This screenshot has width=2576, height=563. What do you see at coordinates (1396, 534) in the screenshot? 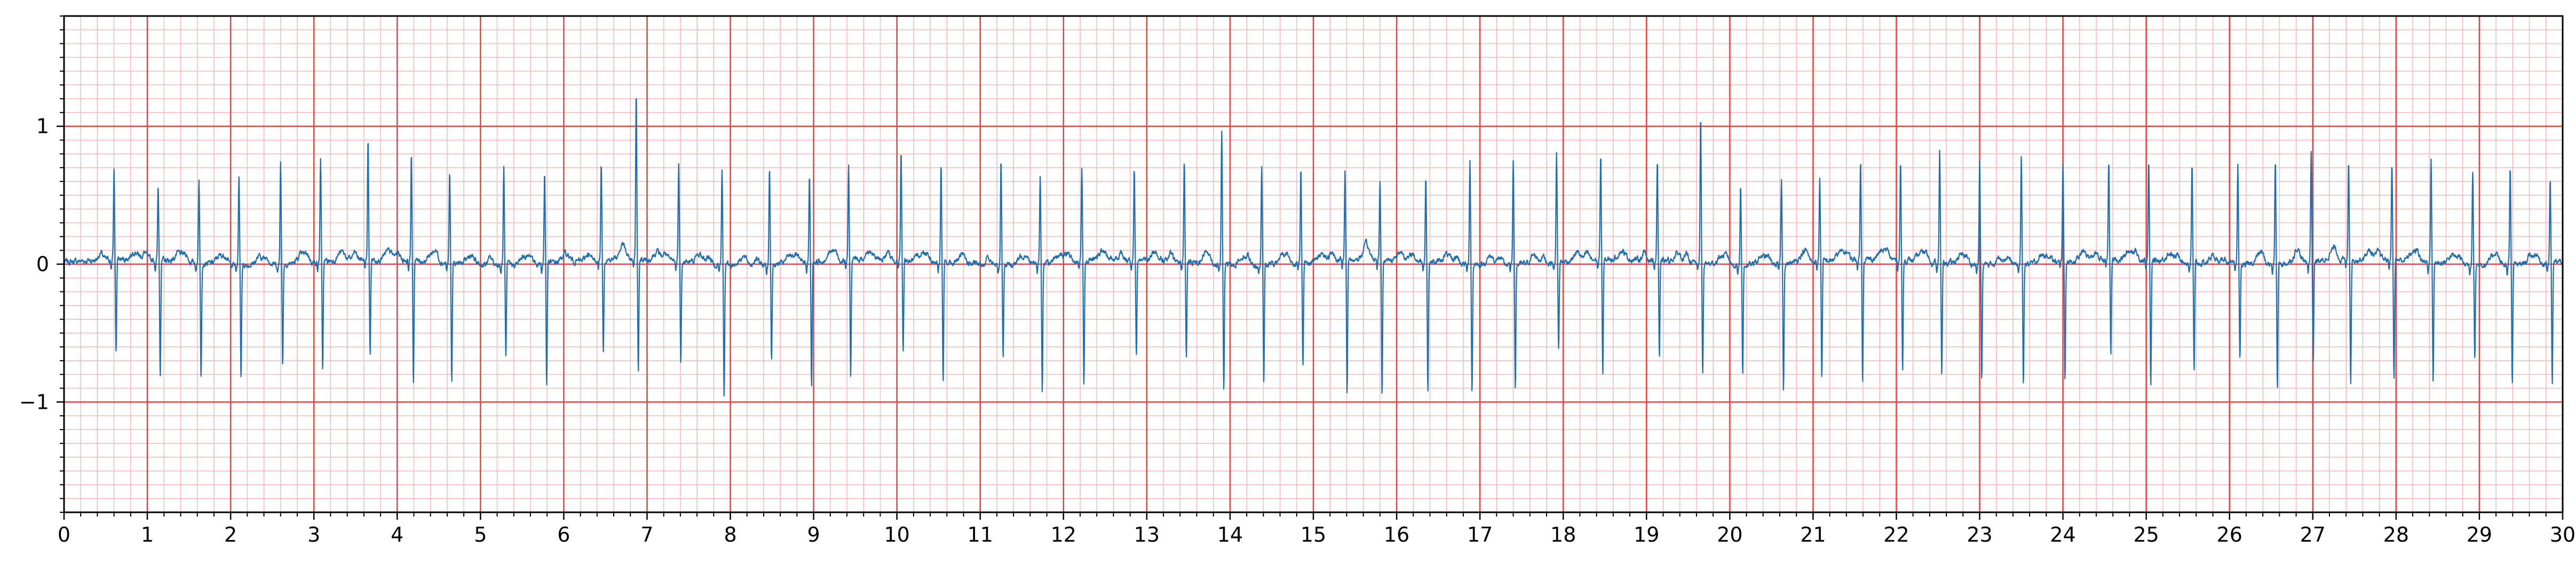
I see `x-tick-label: 16` at bounding box center [1396, 534].